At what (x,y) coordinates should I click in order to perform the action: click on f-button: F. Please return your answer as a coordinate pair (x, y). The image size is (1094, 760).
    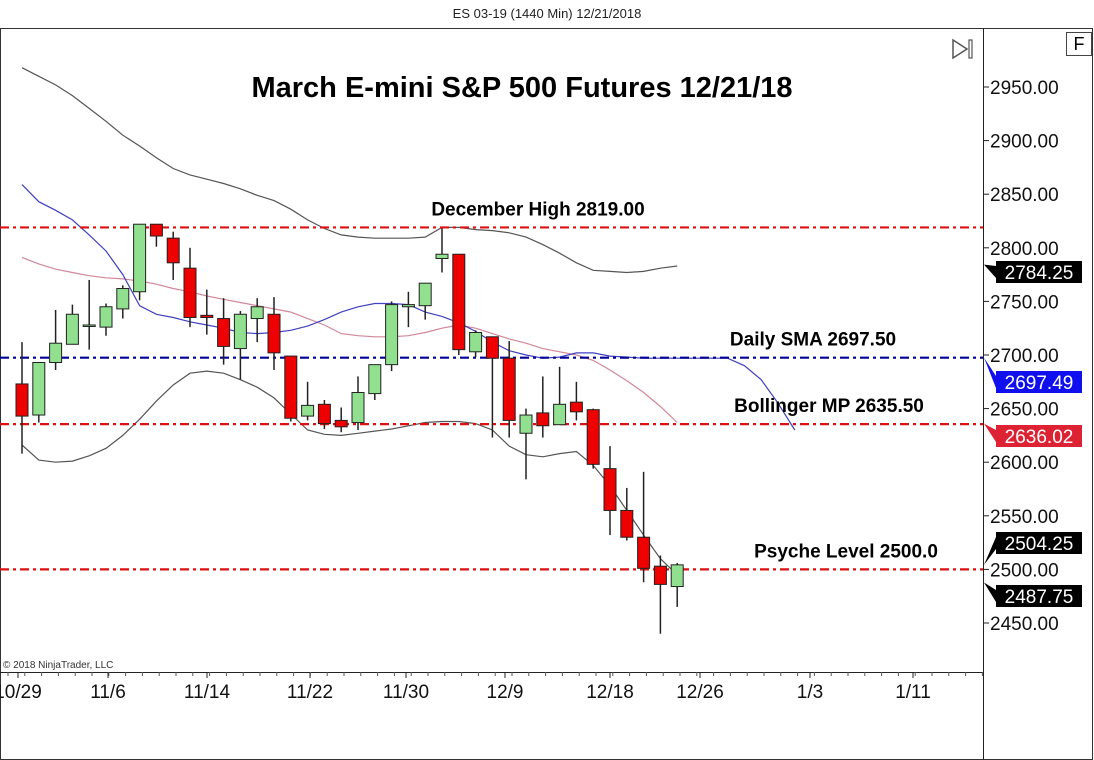
    Looking at the image, I should click on (1079, 44).